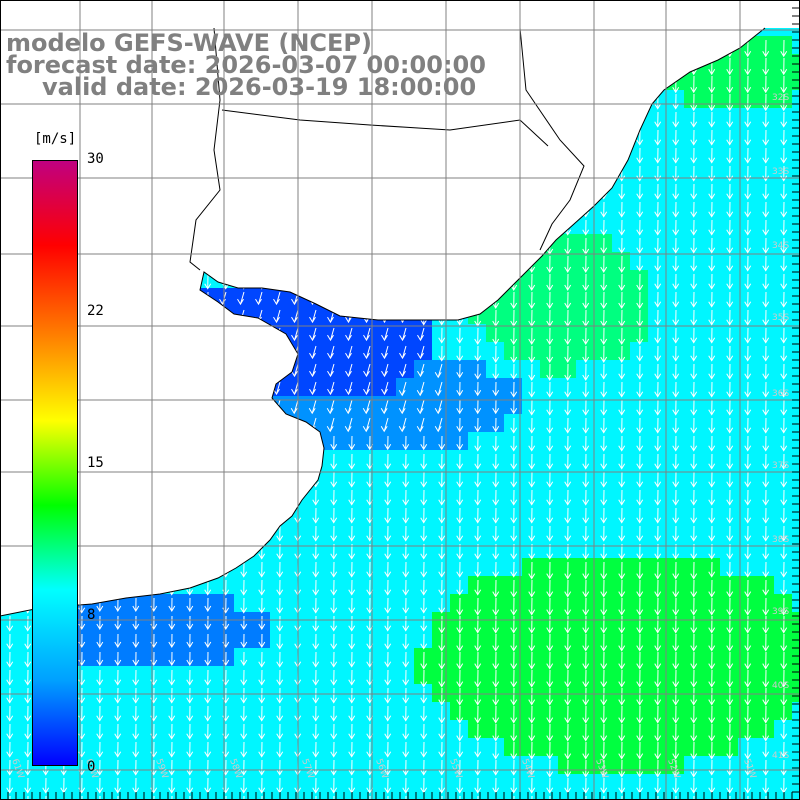 Image resolution: width=800 pixels, height=800 pixels. What do you see at coordinates (780, 612) in the screenshot?
I see `lat-label: 39S` at bounding box center [780, 612].